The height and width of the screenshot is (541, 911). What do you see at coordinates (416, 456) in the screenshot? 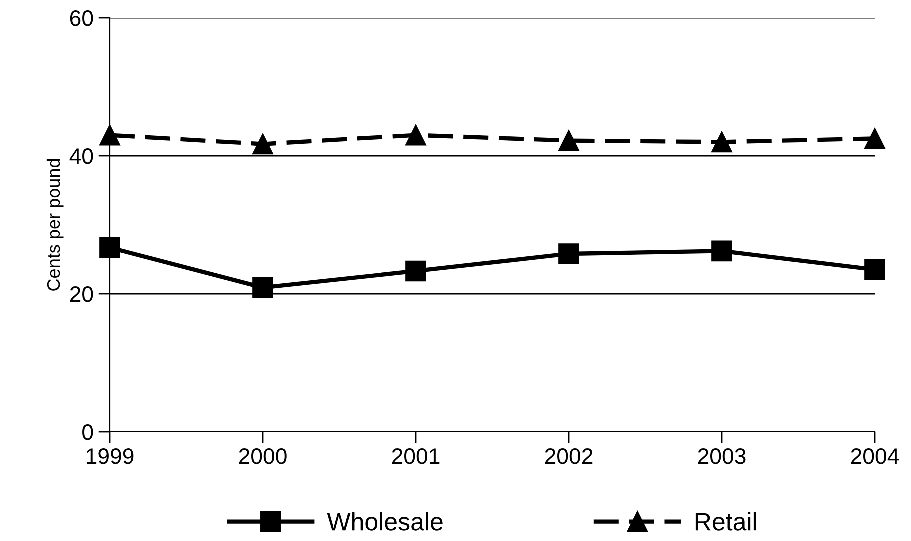
I see `x-tick-label: 2001` at bounding box center [416, 456].